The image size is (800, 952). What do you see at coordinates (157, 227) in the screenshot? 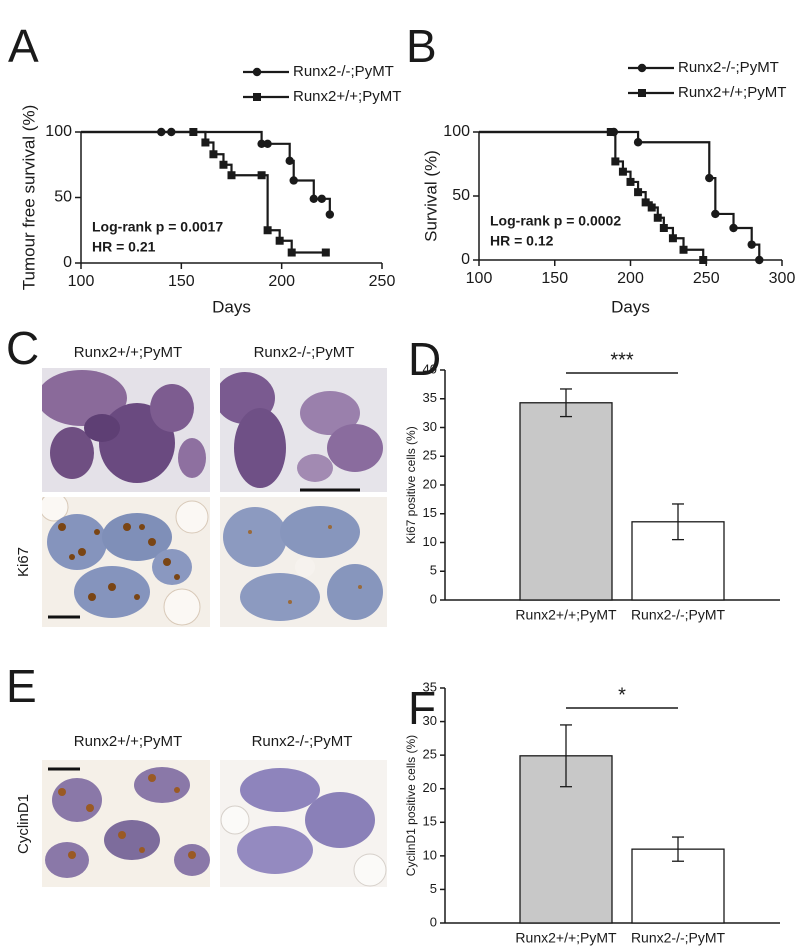
I see `annotation: Log-rank p = 0.0017` at bounding box center [157, 227].